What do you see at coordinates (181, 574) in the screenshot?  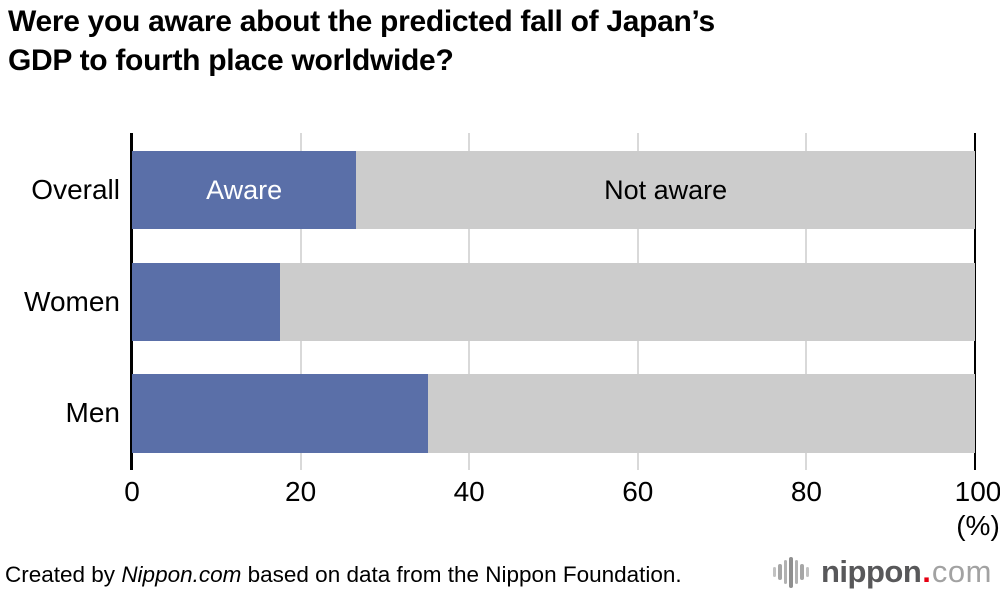 I see `attribution-source: Nippon.com` at bounding box center [181, 574].